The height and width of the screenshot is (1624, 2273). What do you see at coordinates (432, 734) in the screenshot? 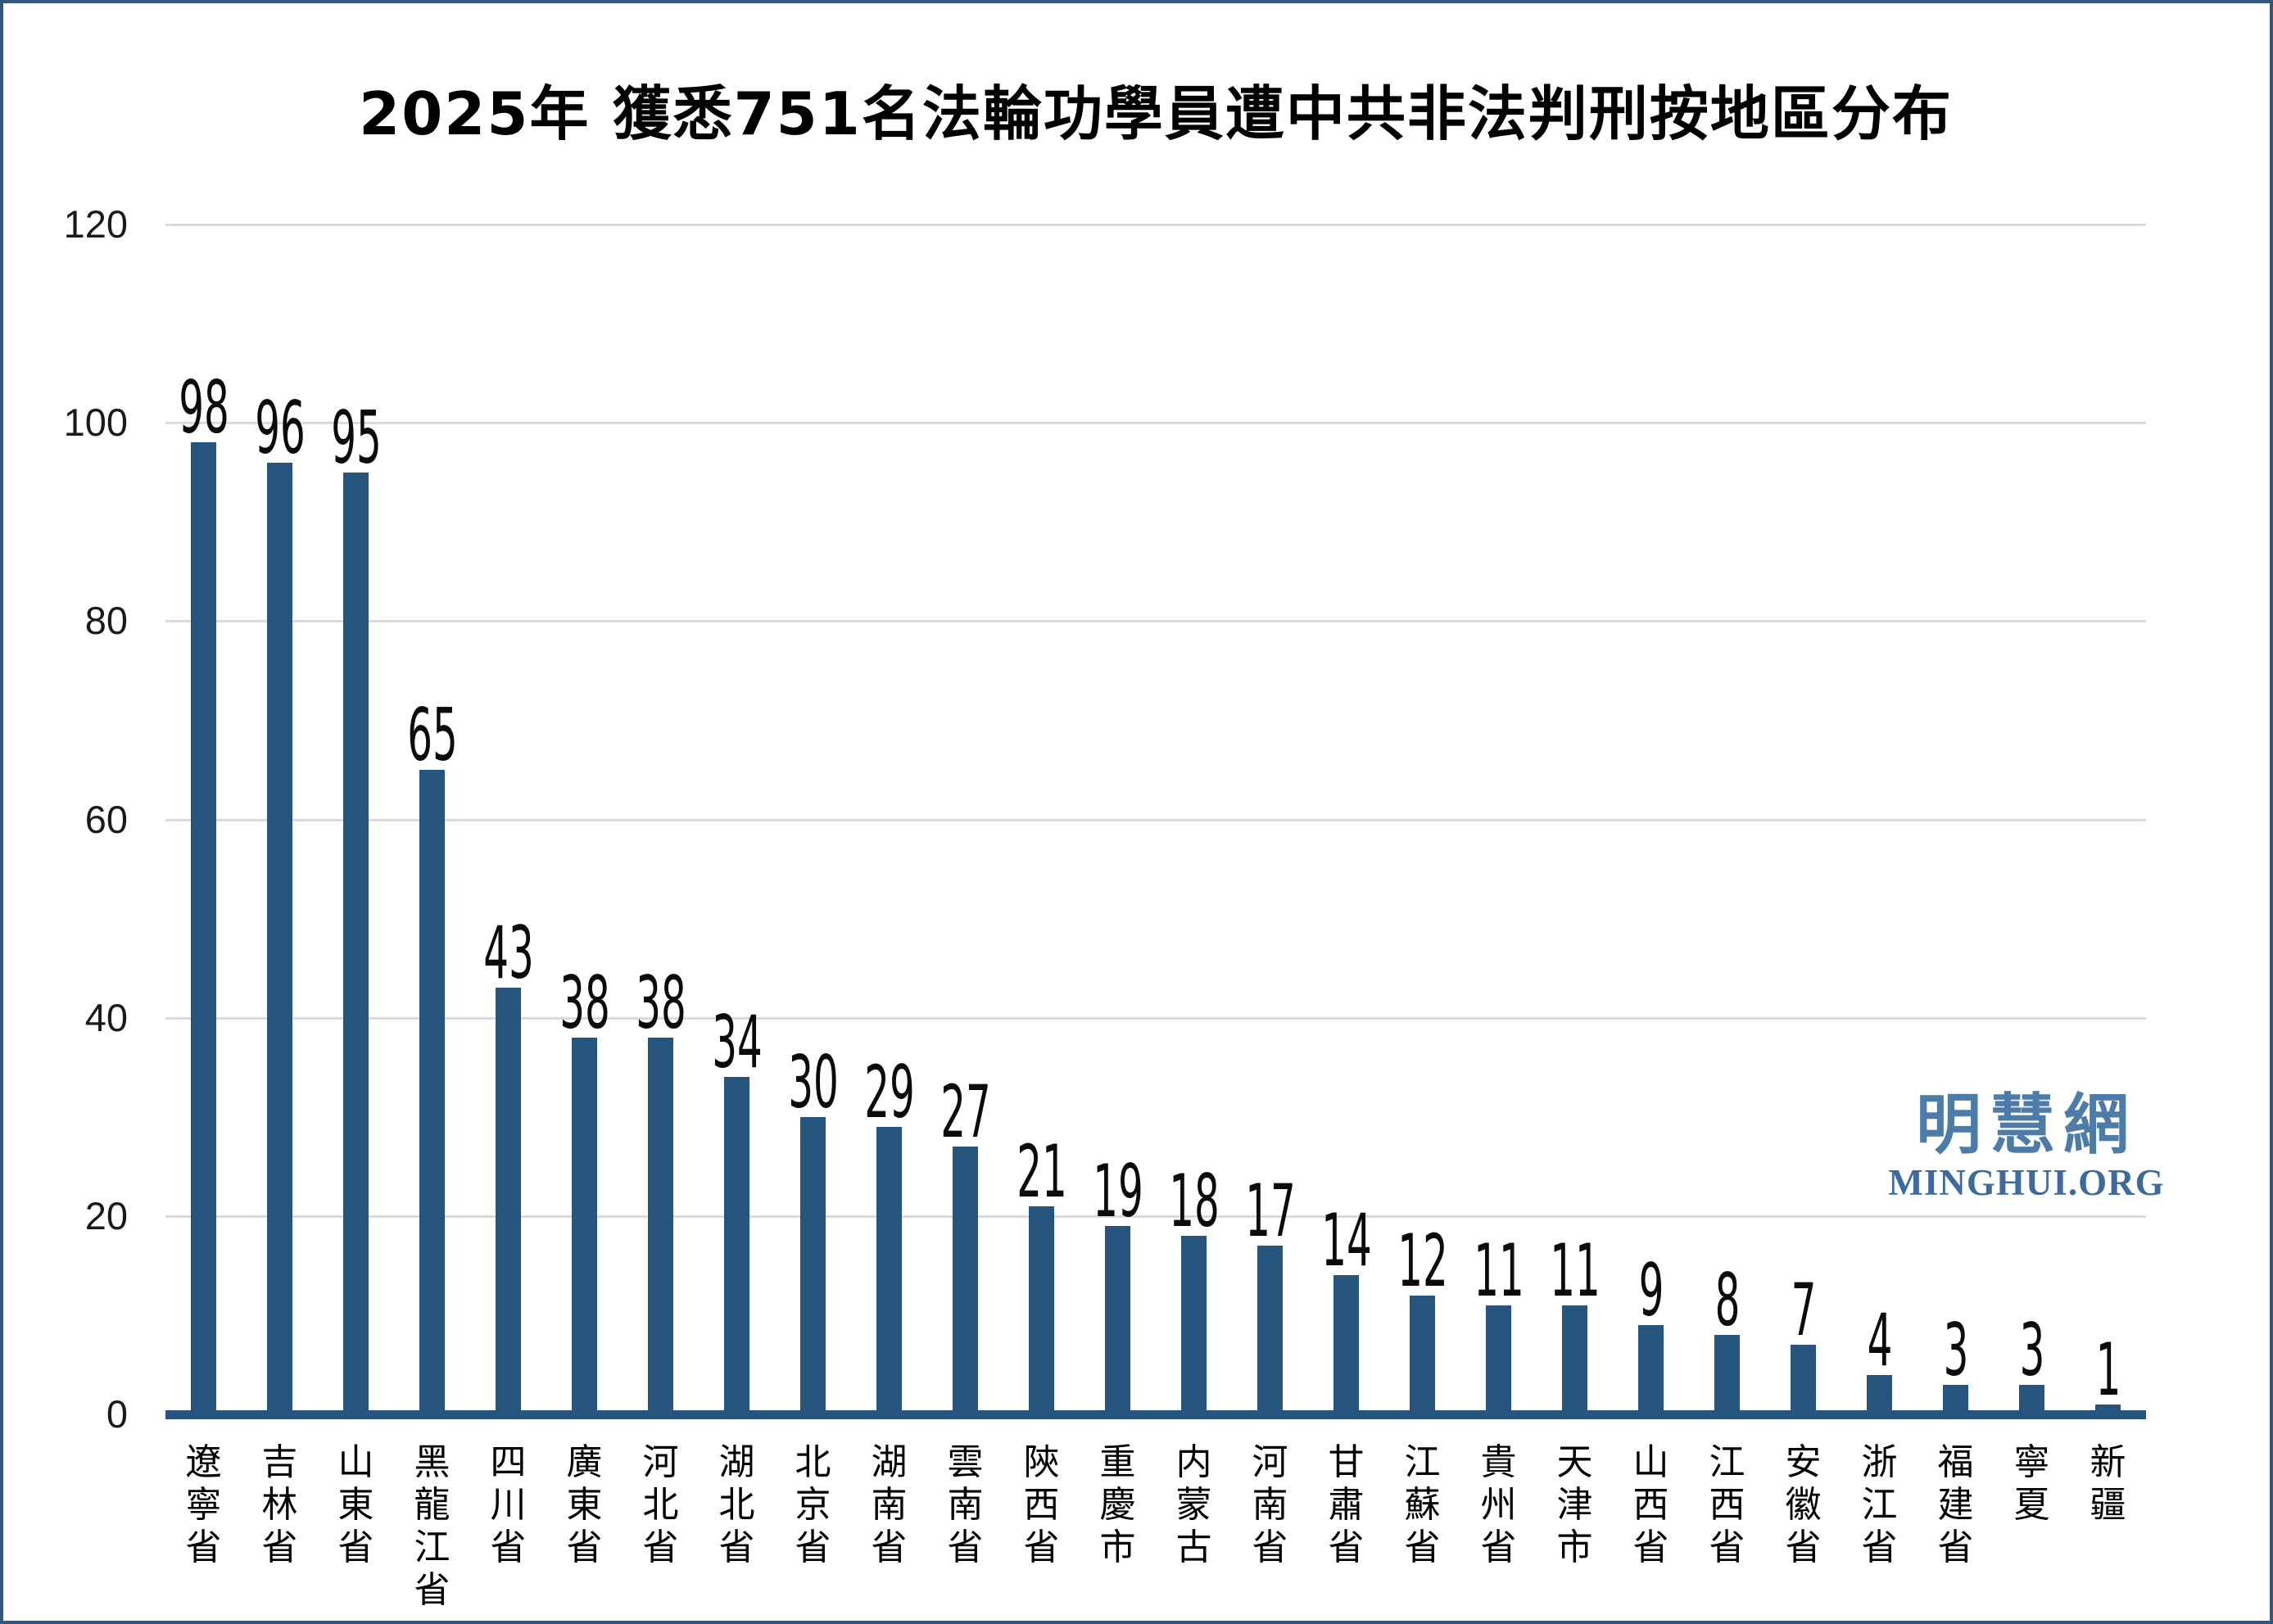
I see `bar-value-label: 65` at bounding box center [432, 734].